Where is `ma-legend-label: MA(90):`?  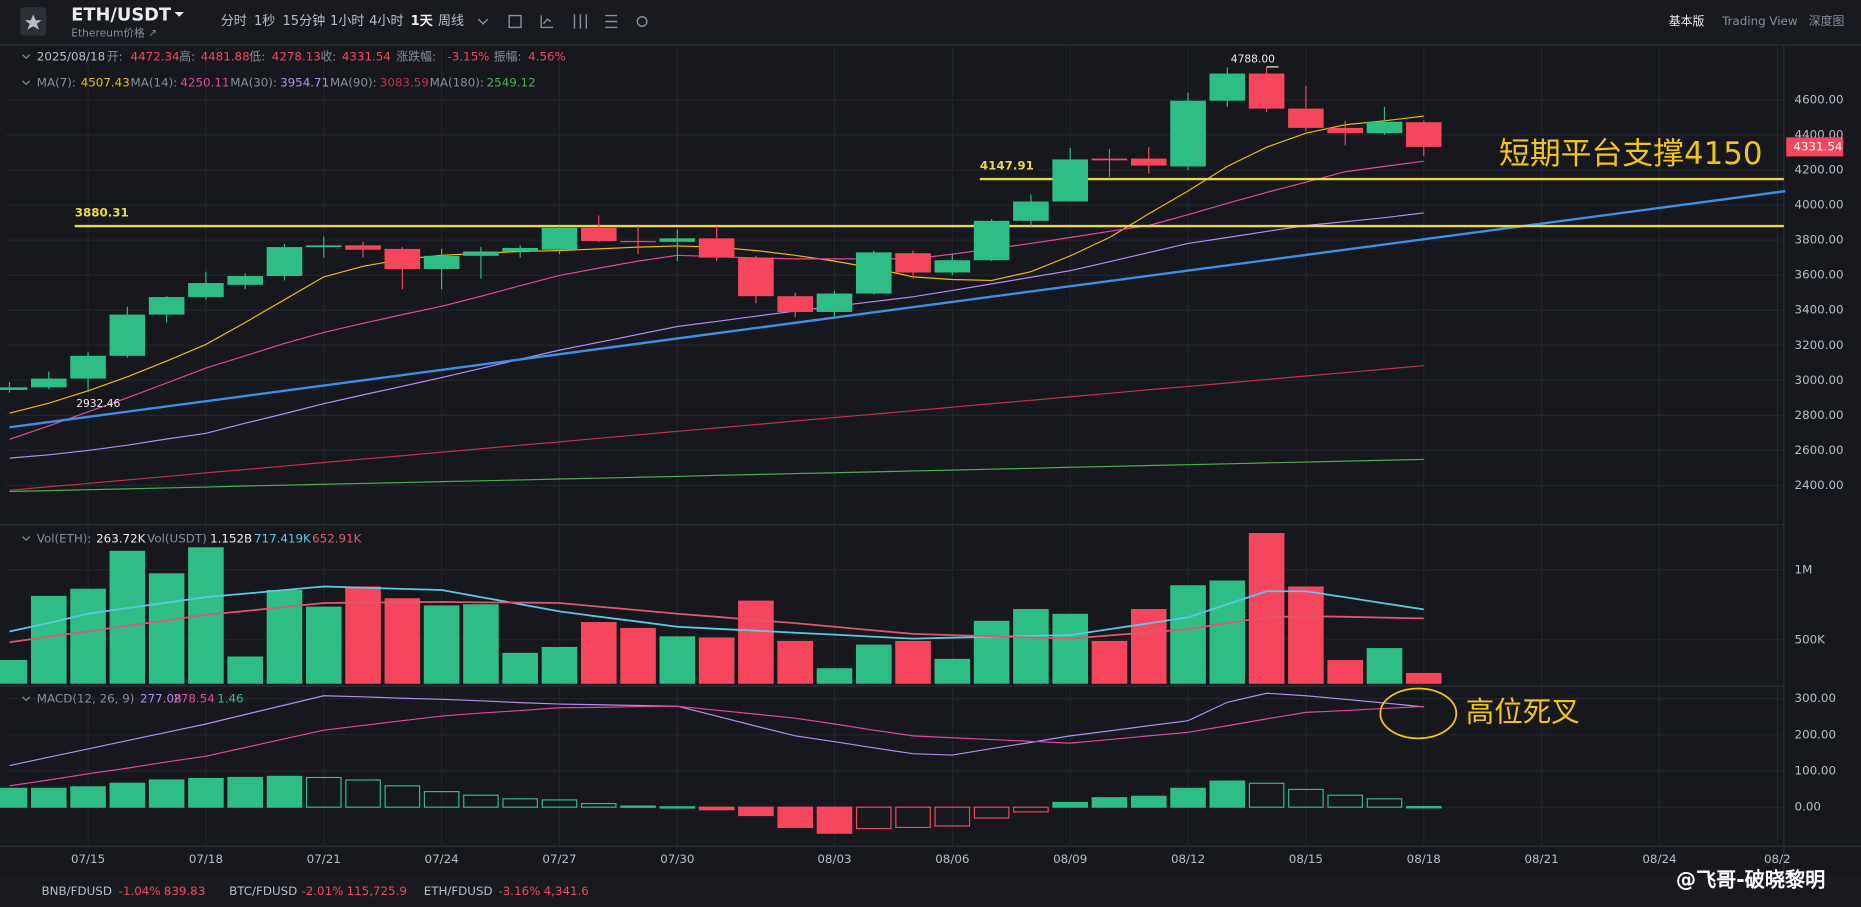
ma-legend-label: MA(90): is located at coordinates (353, 83).